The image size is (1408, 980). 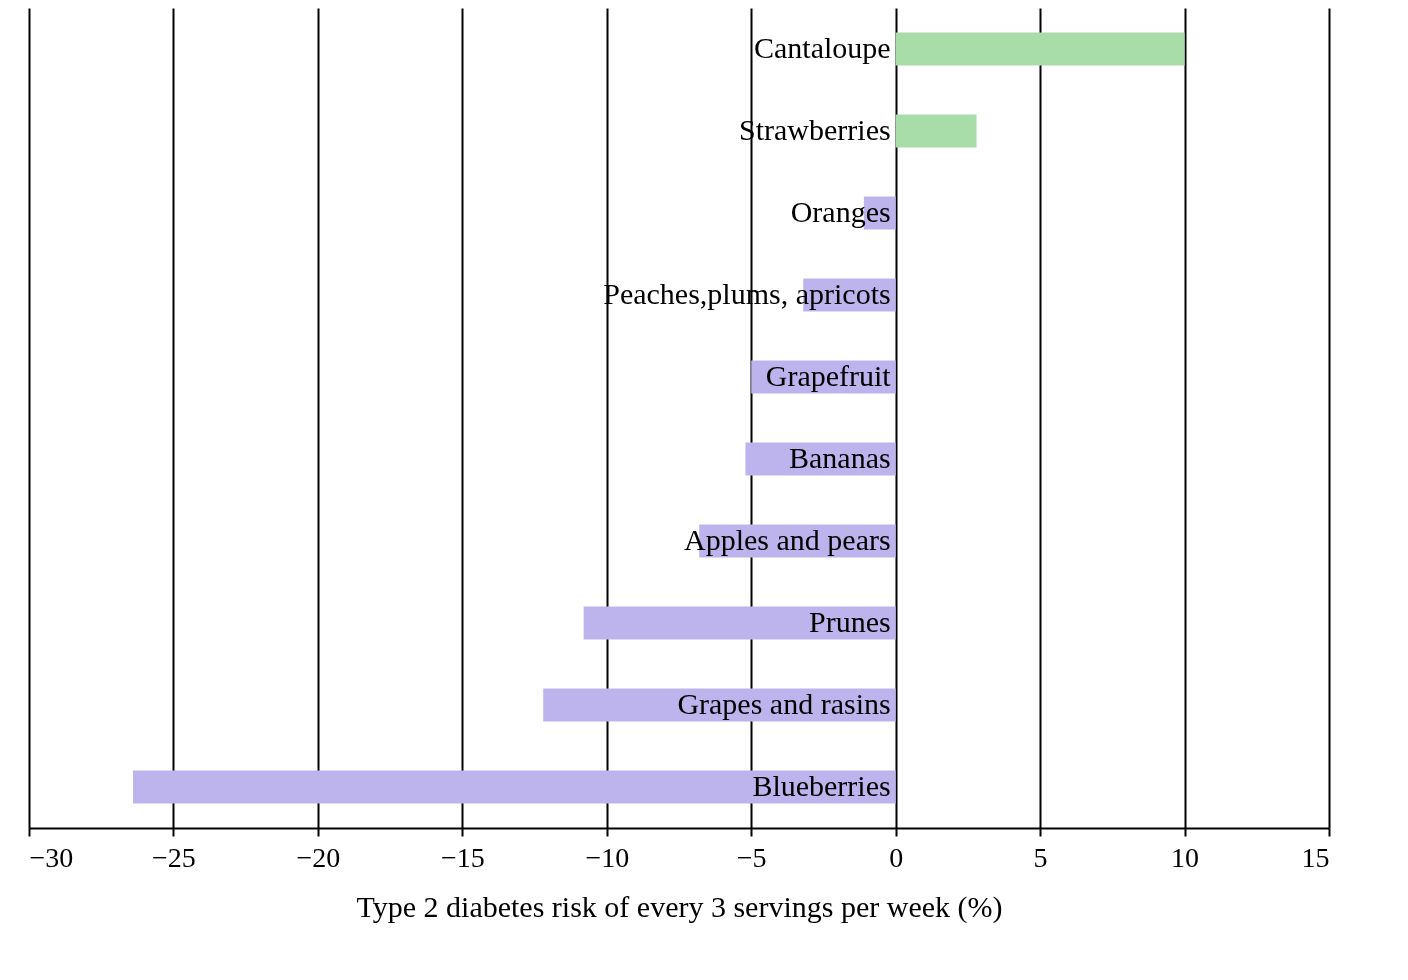 What do you see at coordinates (822, 47) in the screenshot?
I see `y-tick-label: Cantaloupe` at bounding box center [822, 47].